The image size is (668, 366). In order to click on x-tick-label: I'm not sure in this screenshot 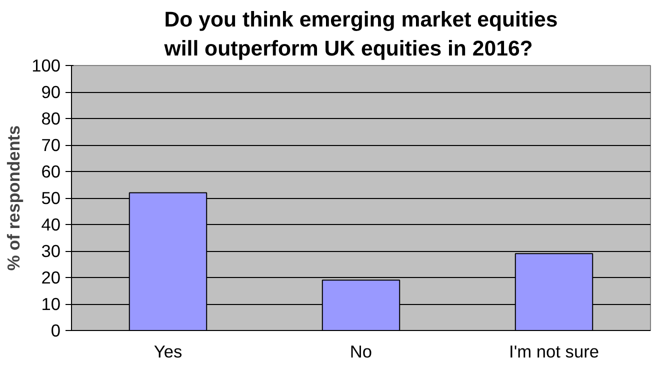, I will do `click(554, 352)`.